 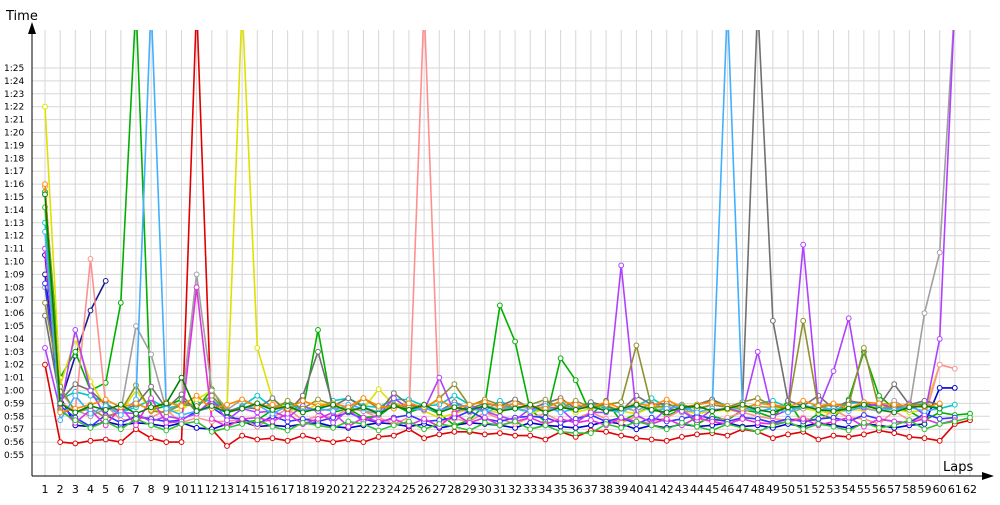 I want to click on y-tick-label: 1:17, so click(x=14, y=172).